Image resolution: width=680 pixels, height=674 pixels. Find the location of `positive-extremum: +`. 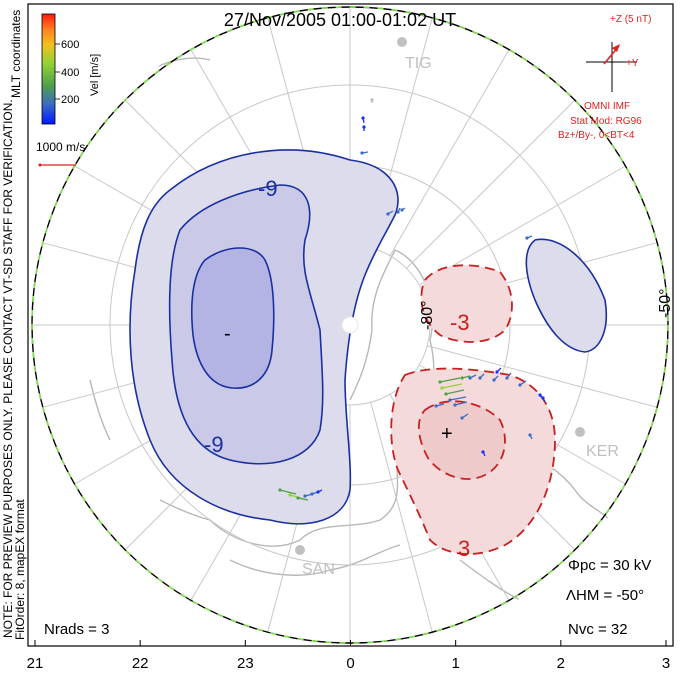

positive-extremum: + is located at coordinates (447, 434).